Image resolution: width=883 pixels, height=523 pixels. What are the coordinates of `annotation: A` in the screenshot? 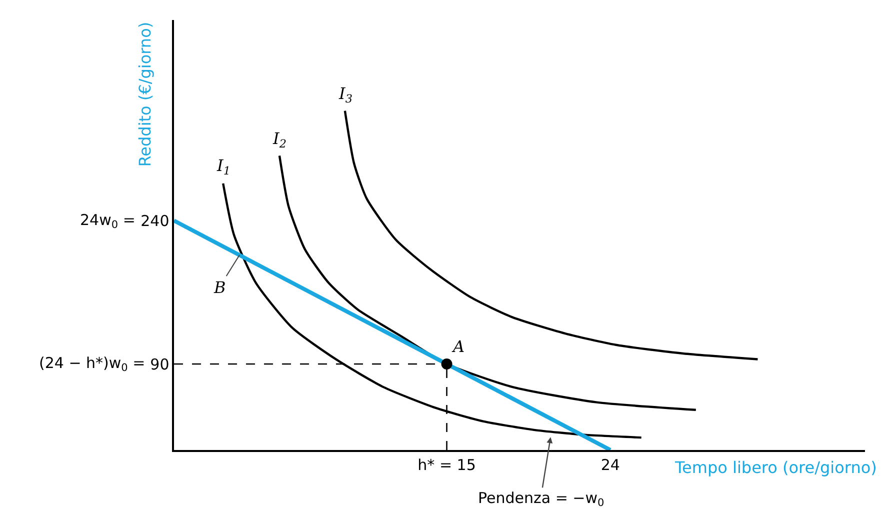 It's located at (458, 346).